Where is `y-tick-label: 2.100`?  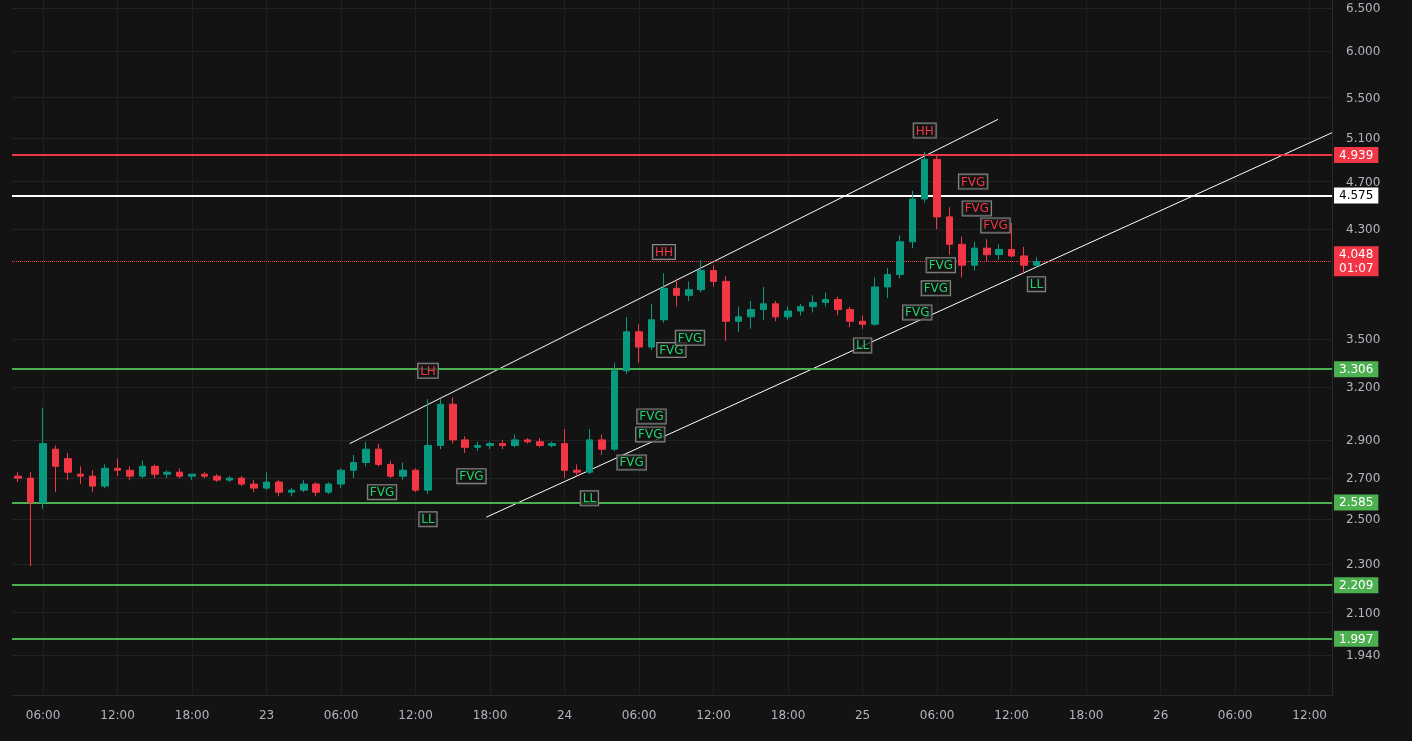
y-tick-label: 2.100 is located at coordinates (1363, 612).